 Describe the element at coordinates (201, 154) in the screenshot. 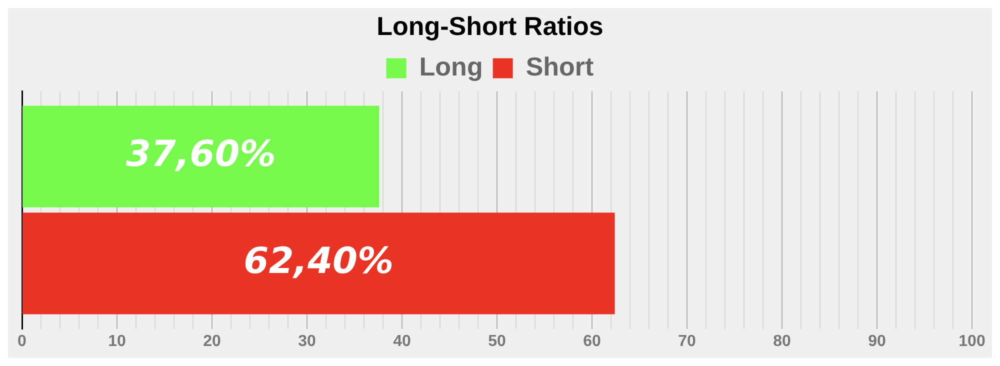

I see `data-label: 37,60%` at that location.